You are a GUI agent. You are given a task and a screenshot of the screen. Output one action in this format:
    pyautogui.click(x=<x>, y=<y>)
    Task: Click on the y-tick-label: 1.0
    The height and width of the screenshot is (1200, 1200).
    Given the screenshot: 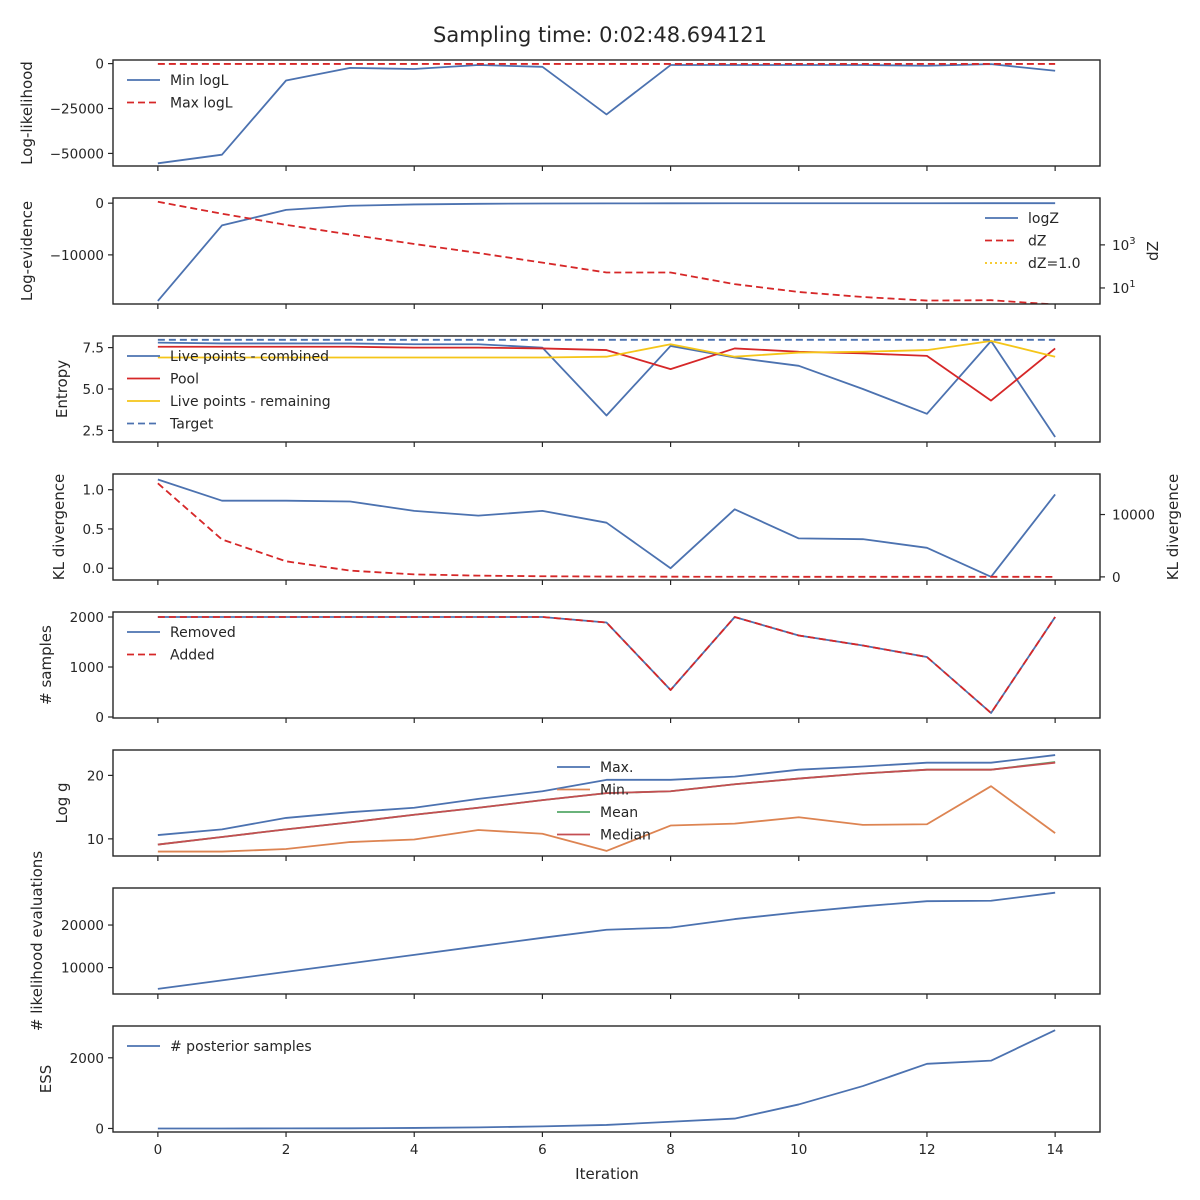 What is the action you would take?
    pyautogui.click(x=93, y=491)
    